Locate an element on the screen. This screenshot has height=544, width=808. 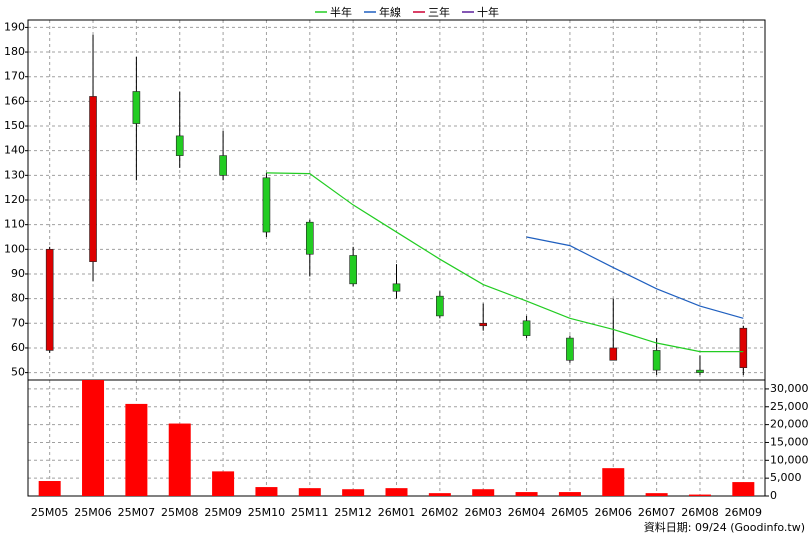
y-tick-label: 80 is located at coordinates (18, 298).